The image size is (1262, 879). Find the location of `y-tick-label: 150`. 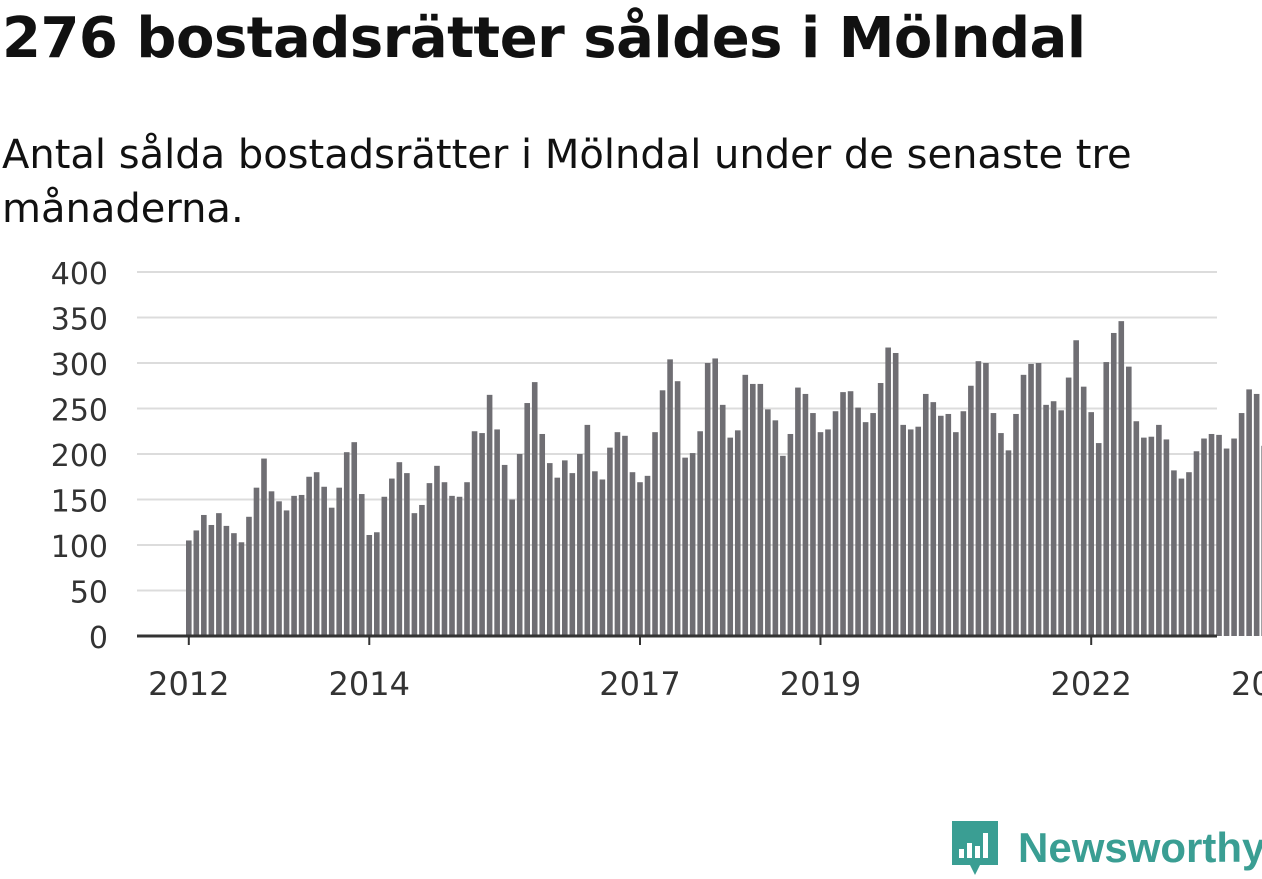

y-tick-label: 150 is located at coordinates (79, 502).